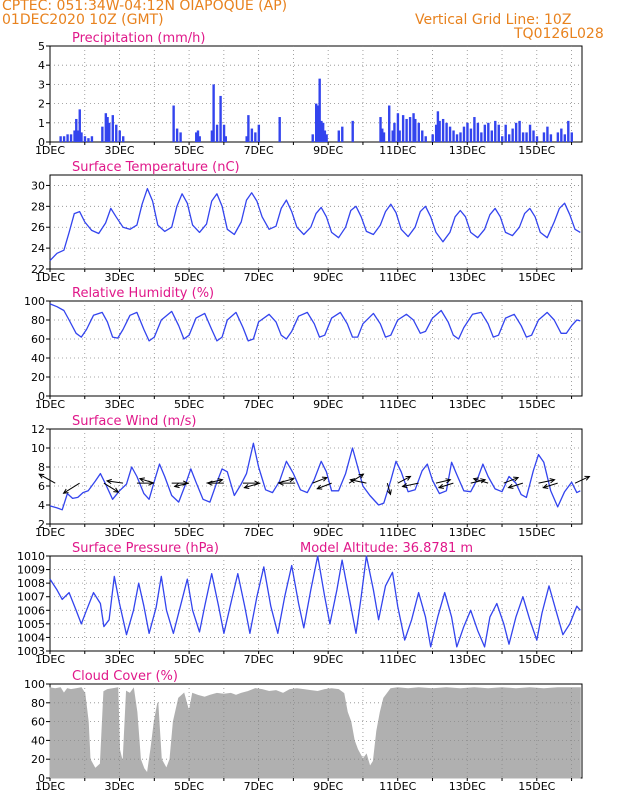  I want to click on y-tick-label: 3, so click(41, 84).